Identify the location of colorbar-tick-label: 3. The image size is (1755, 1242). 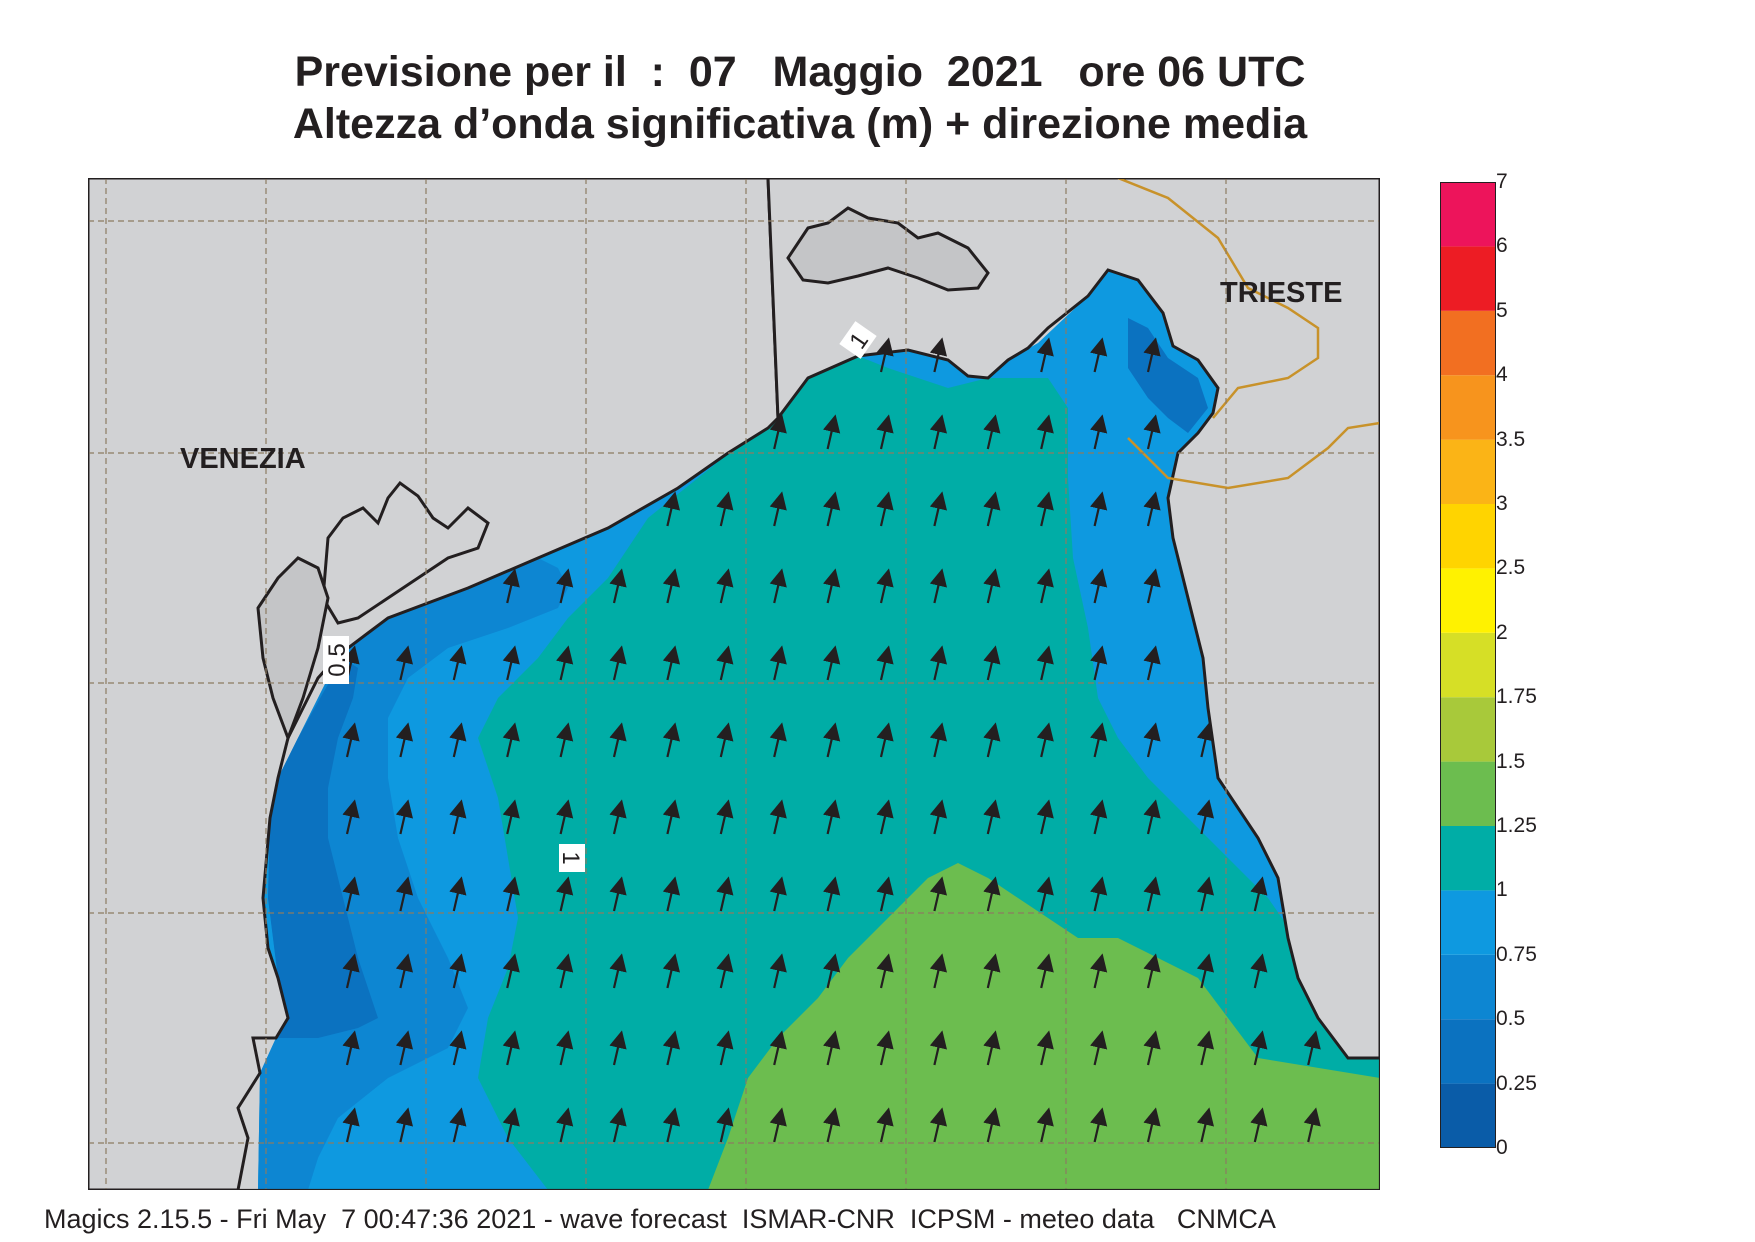
(1502, 503).